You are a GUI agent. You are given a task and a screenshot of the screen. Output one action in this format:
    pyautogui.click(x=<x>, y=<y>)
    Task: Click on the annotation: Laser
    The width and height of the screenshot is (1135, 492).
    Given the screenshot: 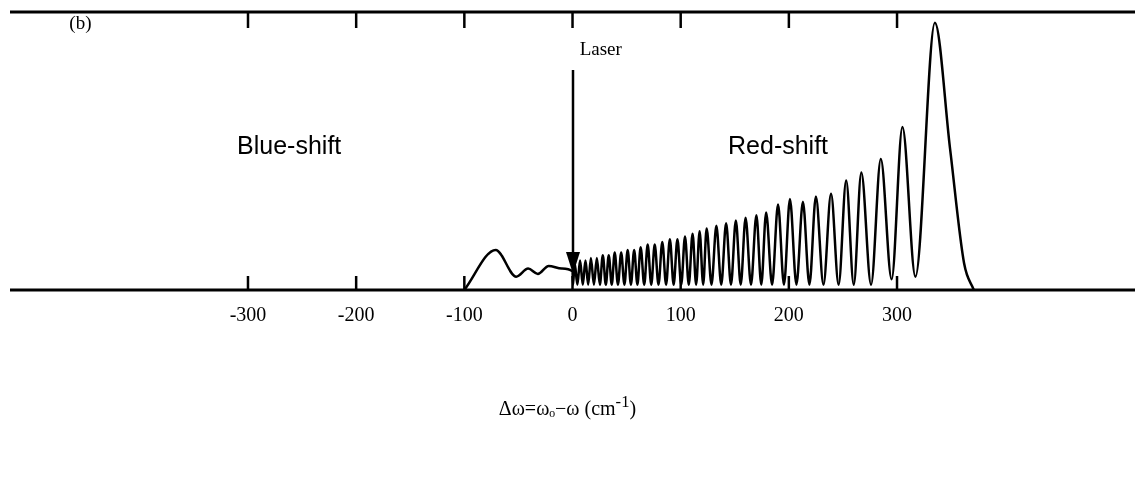 What is the action you would take?
    pyautogui.click(x=600, y=49)
    